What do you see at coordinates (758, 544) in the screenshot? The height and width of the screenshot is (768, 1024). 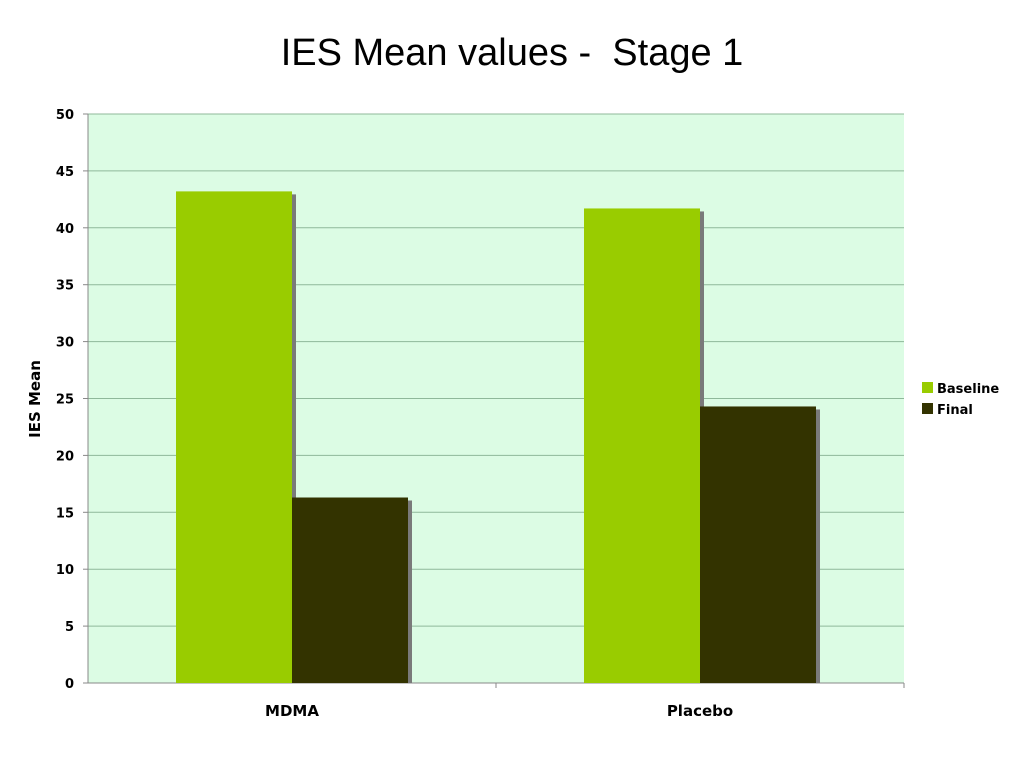 I see `bar-final-placebo` at bounding box center [758, 544].